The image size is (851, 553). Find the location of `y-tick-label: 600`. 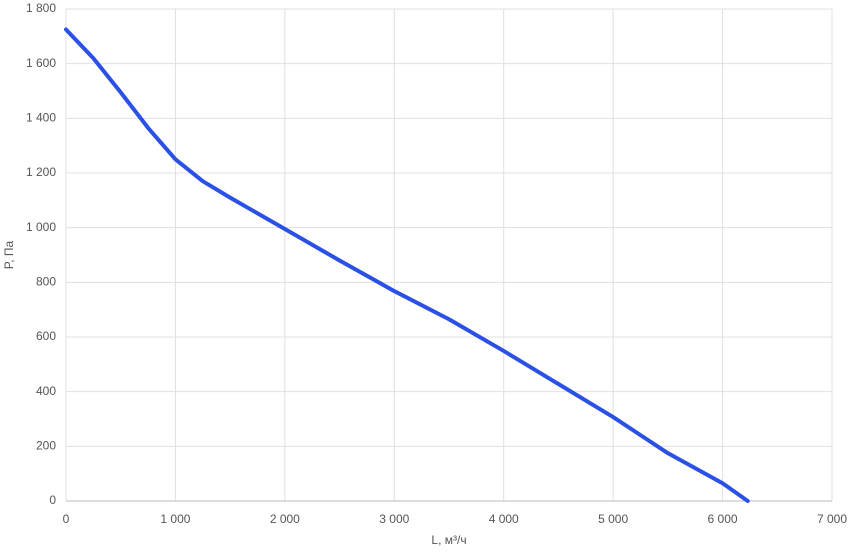

y-tick-label: 600 is located at coordinates (46, 336).